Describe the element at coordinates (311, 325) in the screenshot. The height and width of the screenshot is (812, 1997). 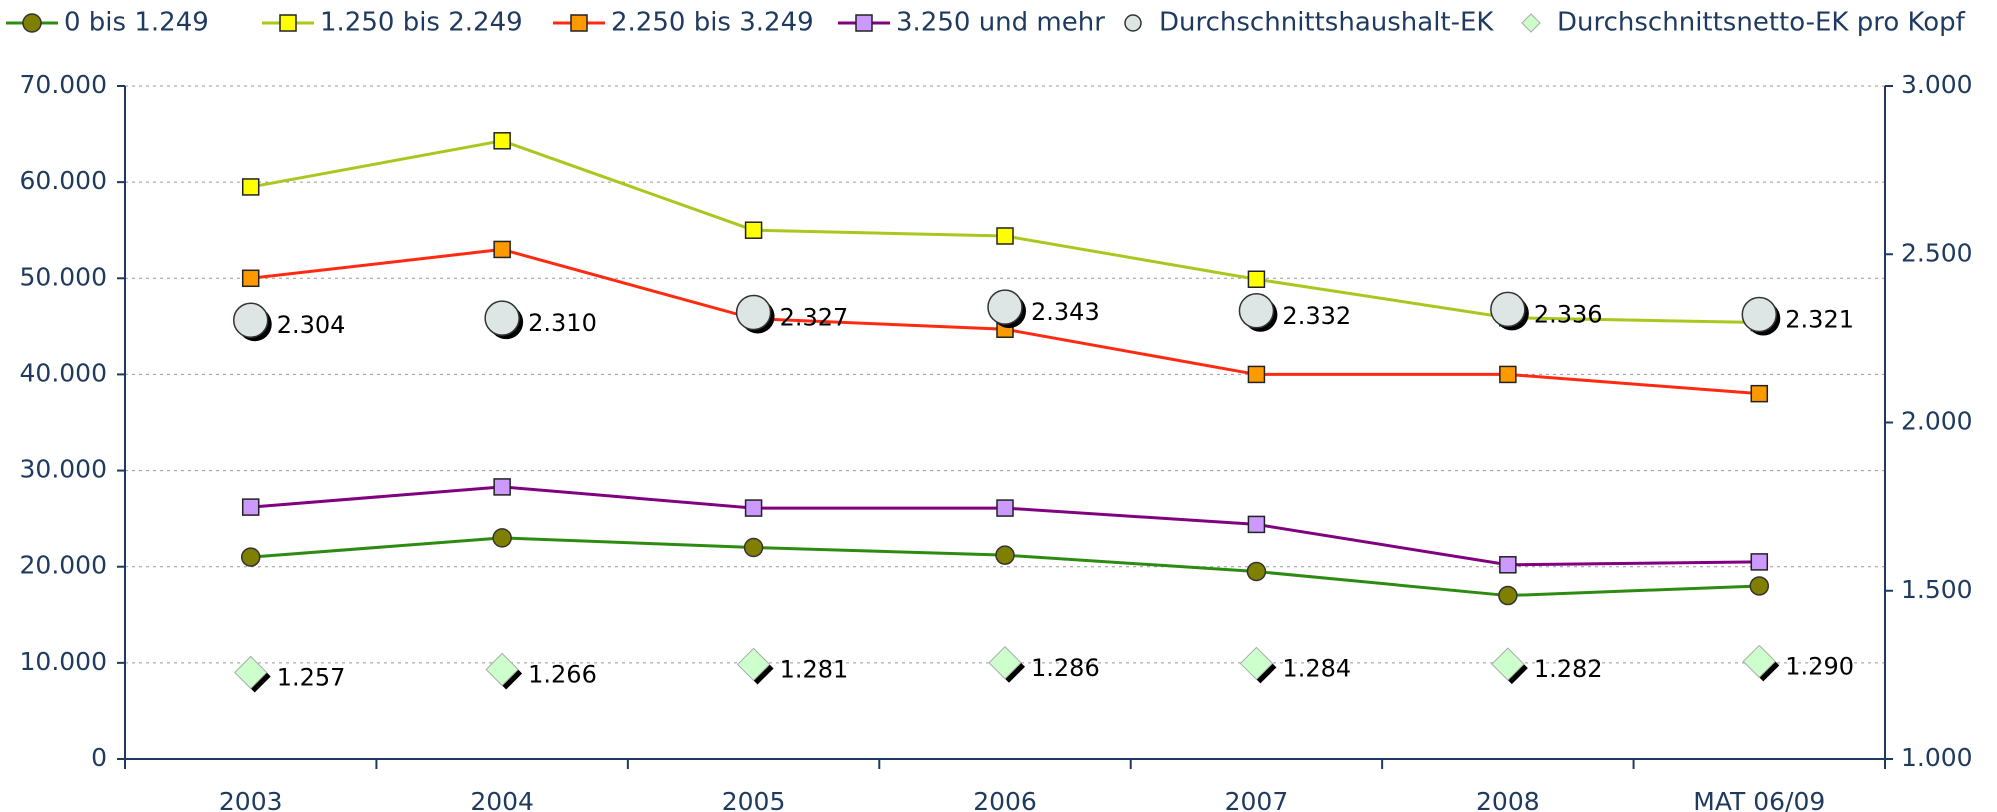
I see `data-label: 2.304` at that location.